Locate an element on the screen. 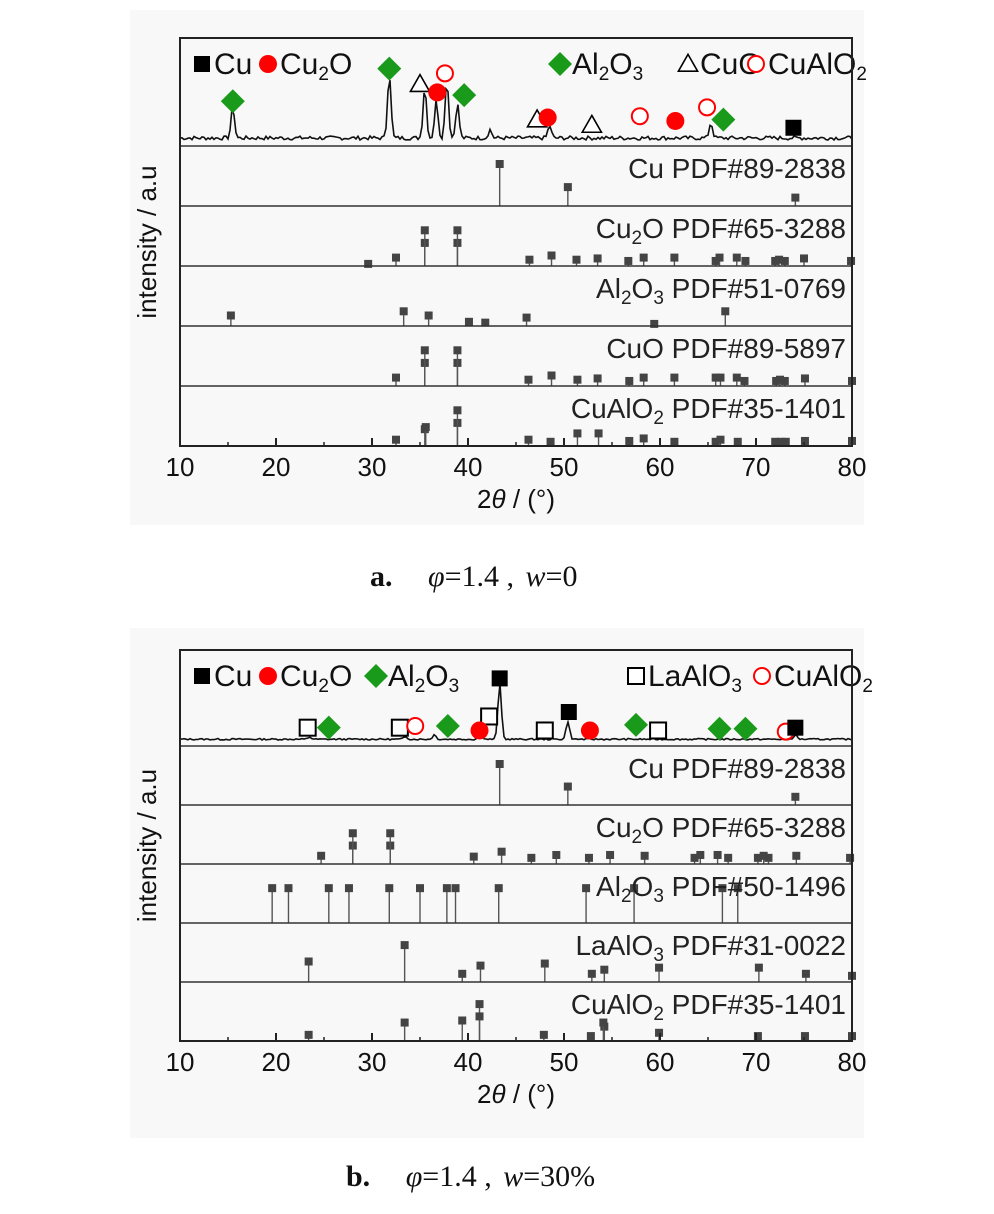 The width and height of the screenshot is (994, 1214). panel-a-phi-value: =1.4 , is located at coordinates (479, 576).